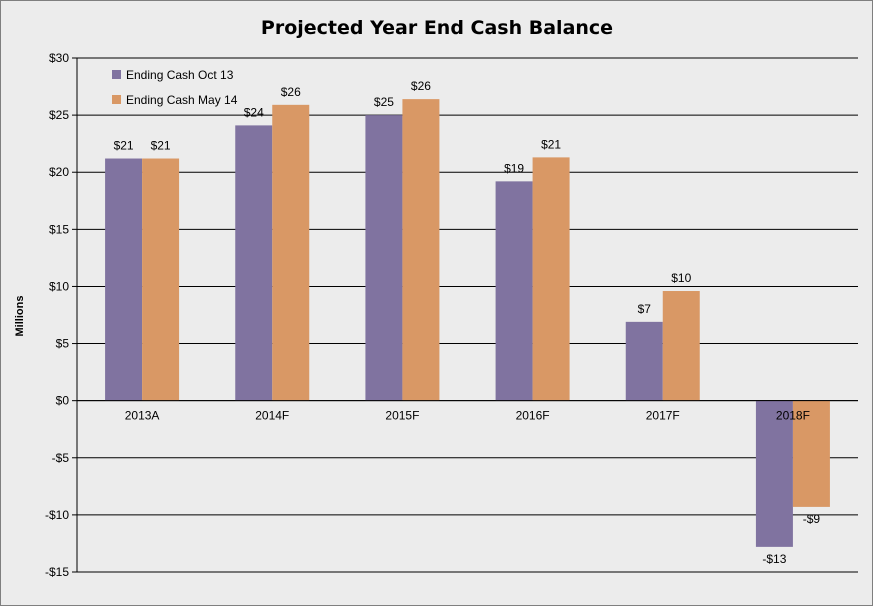 Image resolution: width=873 pixels, height=606 pixels. I want to click on legend: Ending Cash Oct 13 Ending Cash May 14, so click(175, 87).